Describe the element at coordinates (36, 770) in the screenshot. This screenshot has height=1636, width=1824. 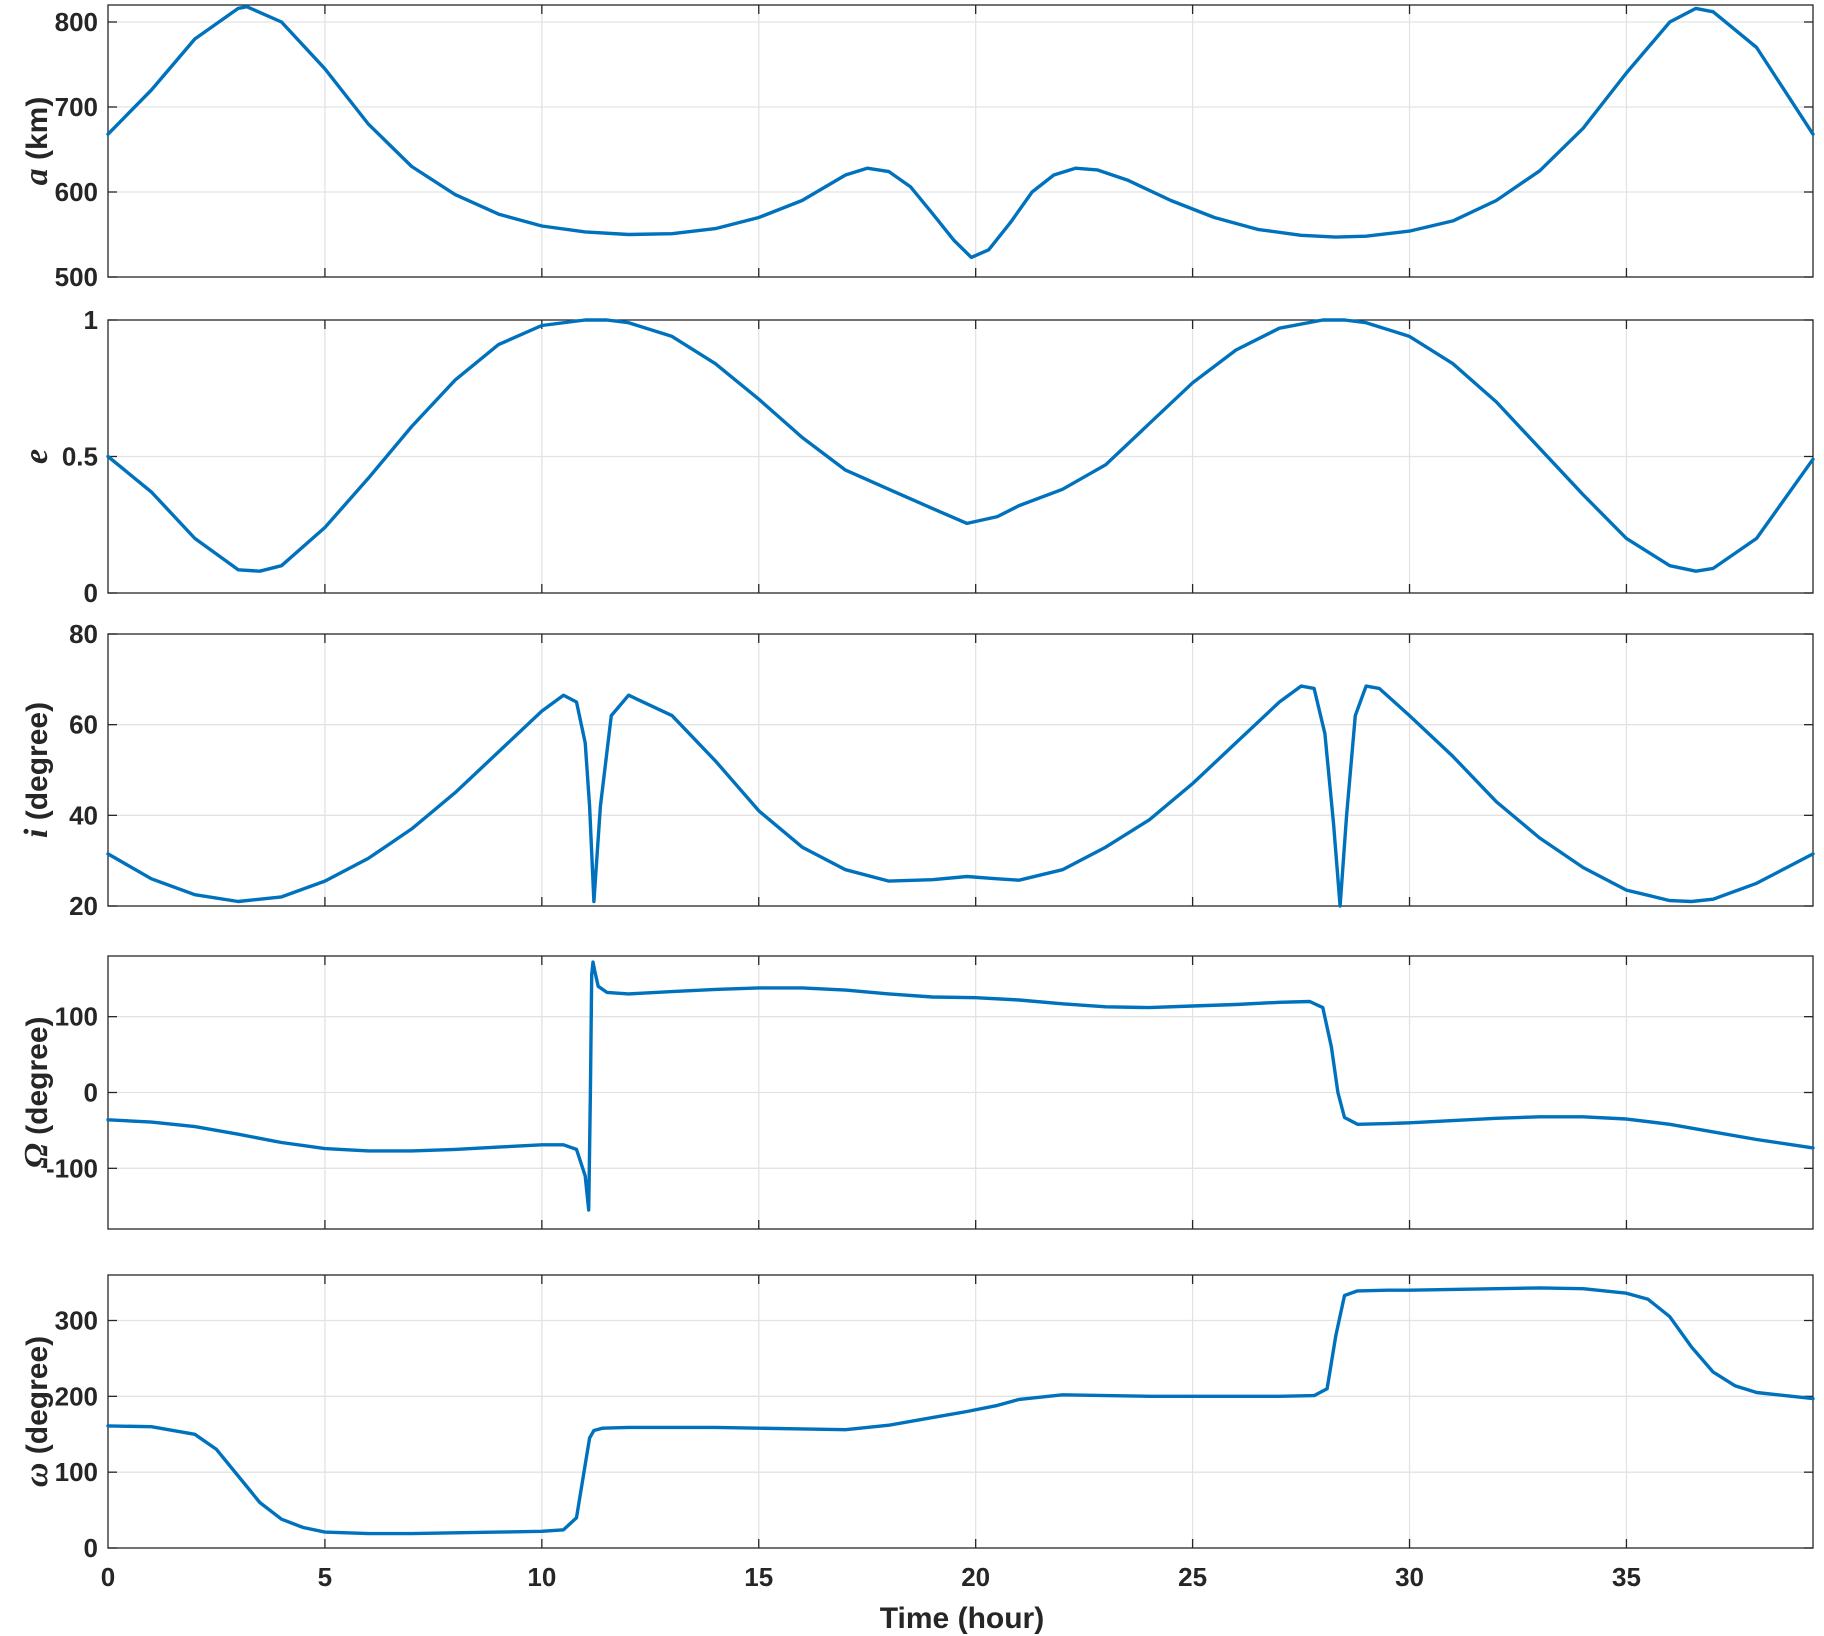
I see `y-axis-label: i (degree)` at that location.